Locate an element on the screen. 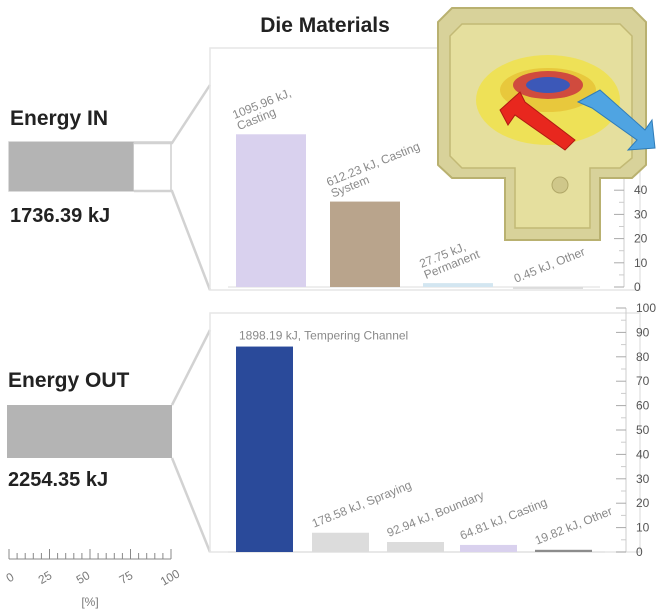  top-chart-tick-label: 40 is located at coordinates (641, 190).